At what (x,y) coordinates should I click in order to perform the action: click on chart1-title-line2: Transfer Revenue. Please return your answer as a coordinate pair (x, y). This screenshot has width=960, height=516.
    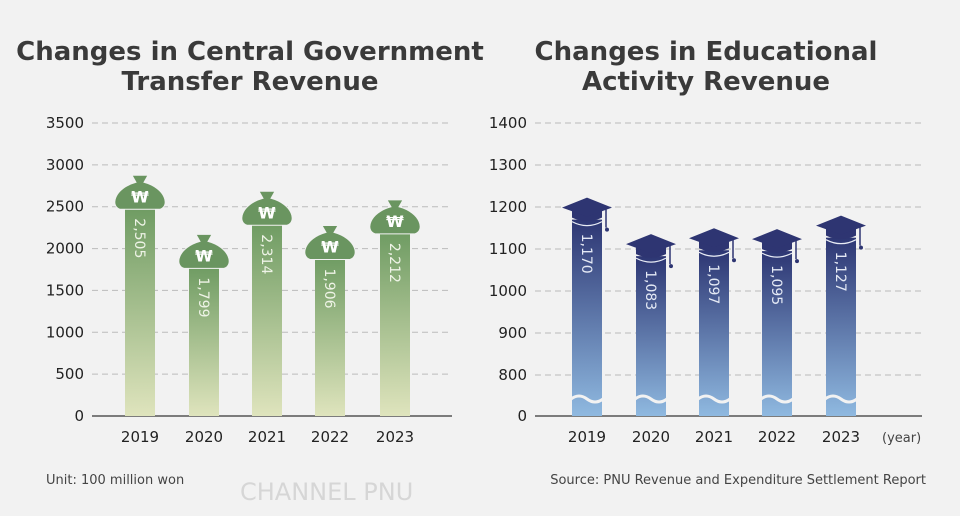
    Looking at the image, I should click on (250, 82).